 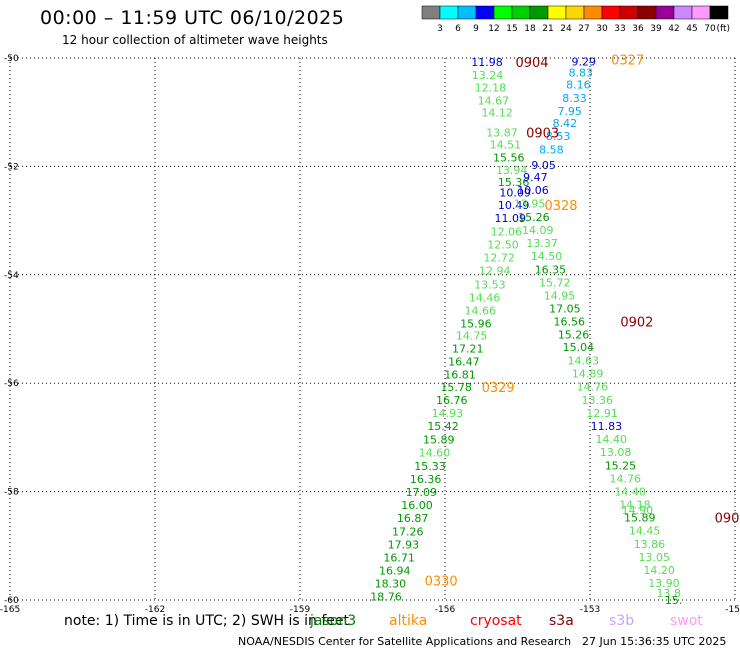 What do you see at coordinates (551, 150) in the screenshot?
I see `wave-height-value: 8.58` at bounding box center [551, 150].